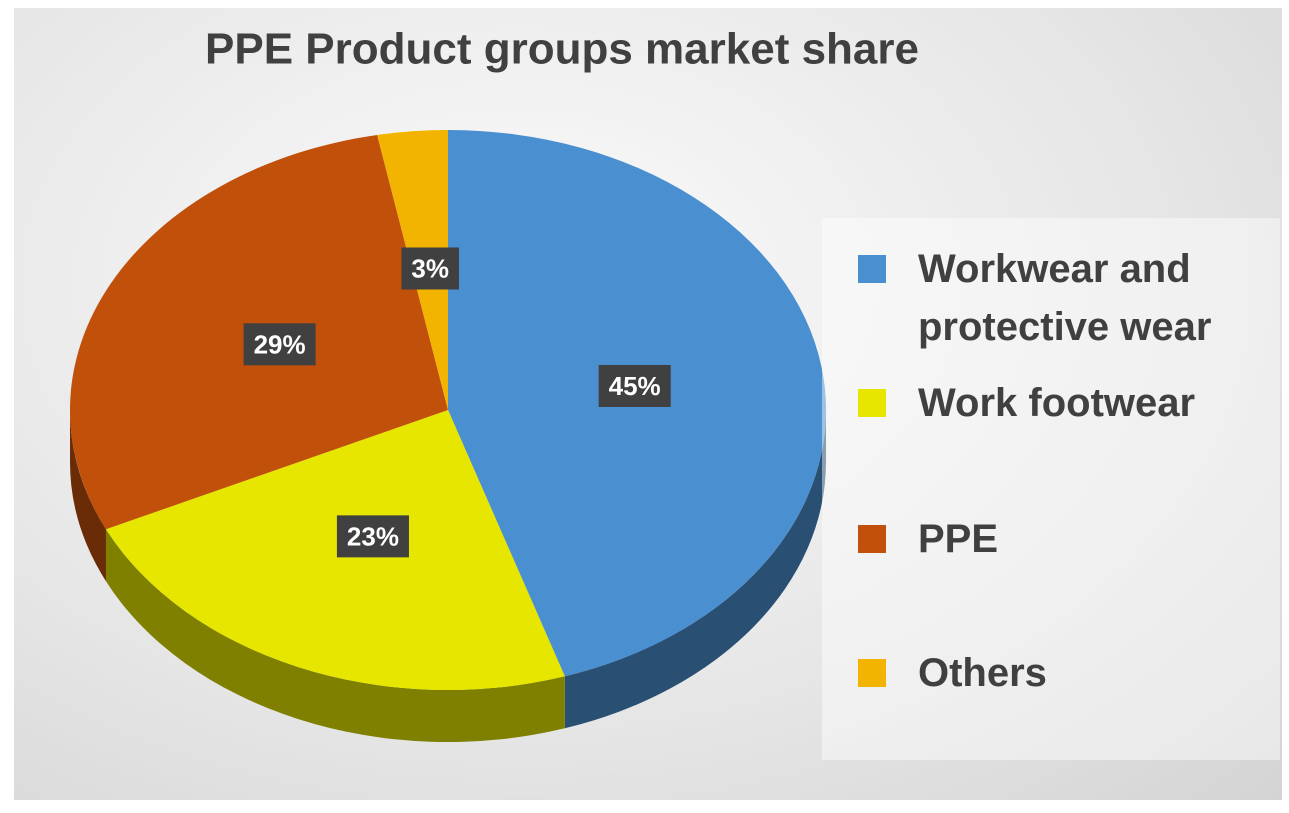  Describe the element at coordinates (1065, 298) in the screenshot. I see `legend-label: Workwear and protective wear` at that location.